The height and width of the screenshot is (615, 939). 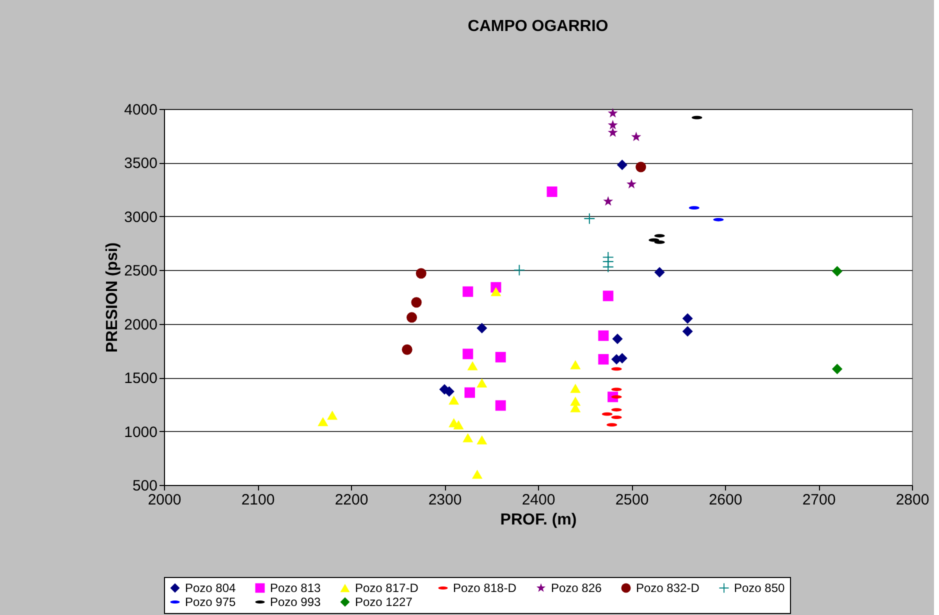 I want to click on legend-label: Pozo 832-D, so click(x=668, y=588).